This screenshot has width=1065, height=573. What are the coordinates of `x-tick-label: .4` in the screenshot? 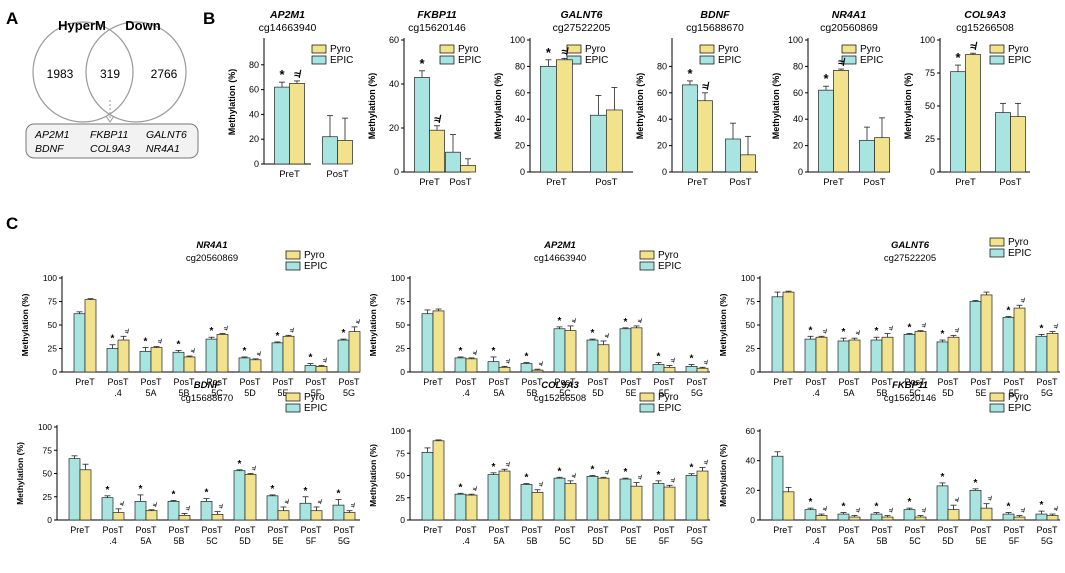 It's located at (466, 541).